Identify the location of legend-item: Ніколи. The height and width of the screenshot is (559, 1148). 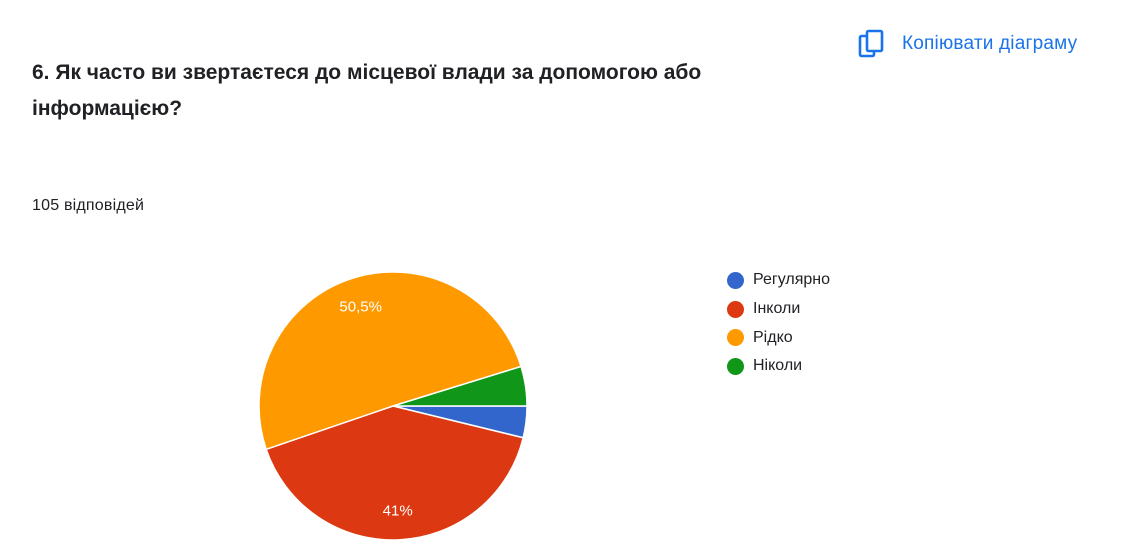
(778, 366).